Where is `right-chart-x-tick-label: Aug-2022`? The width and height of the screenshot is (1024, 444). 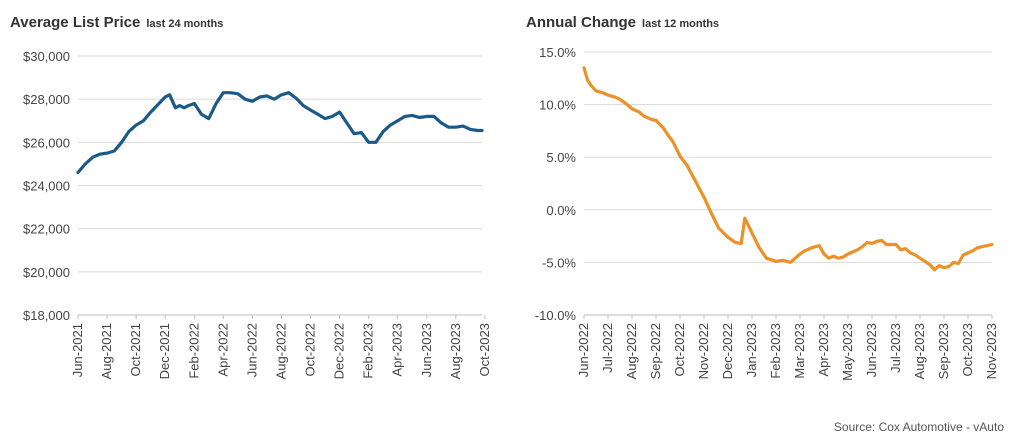
right-chart-x-tick-label: Aug-2022 is located at coordinates (631, 351).